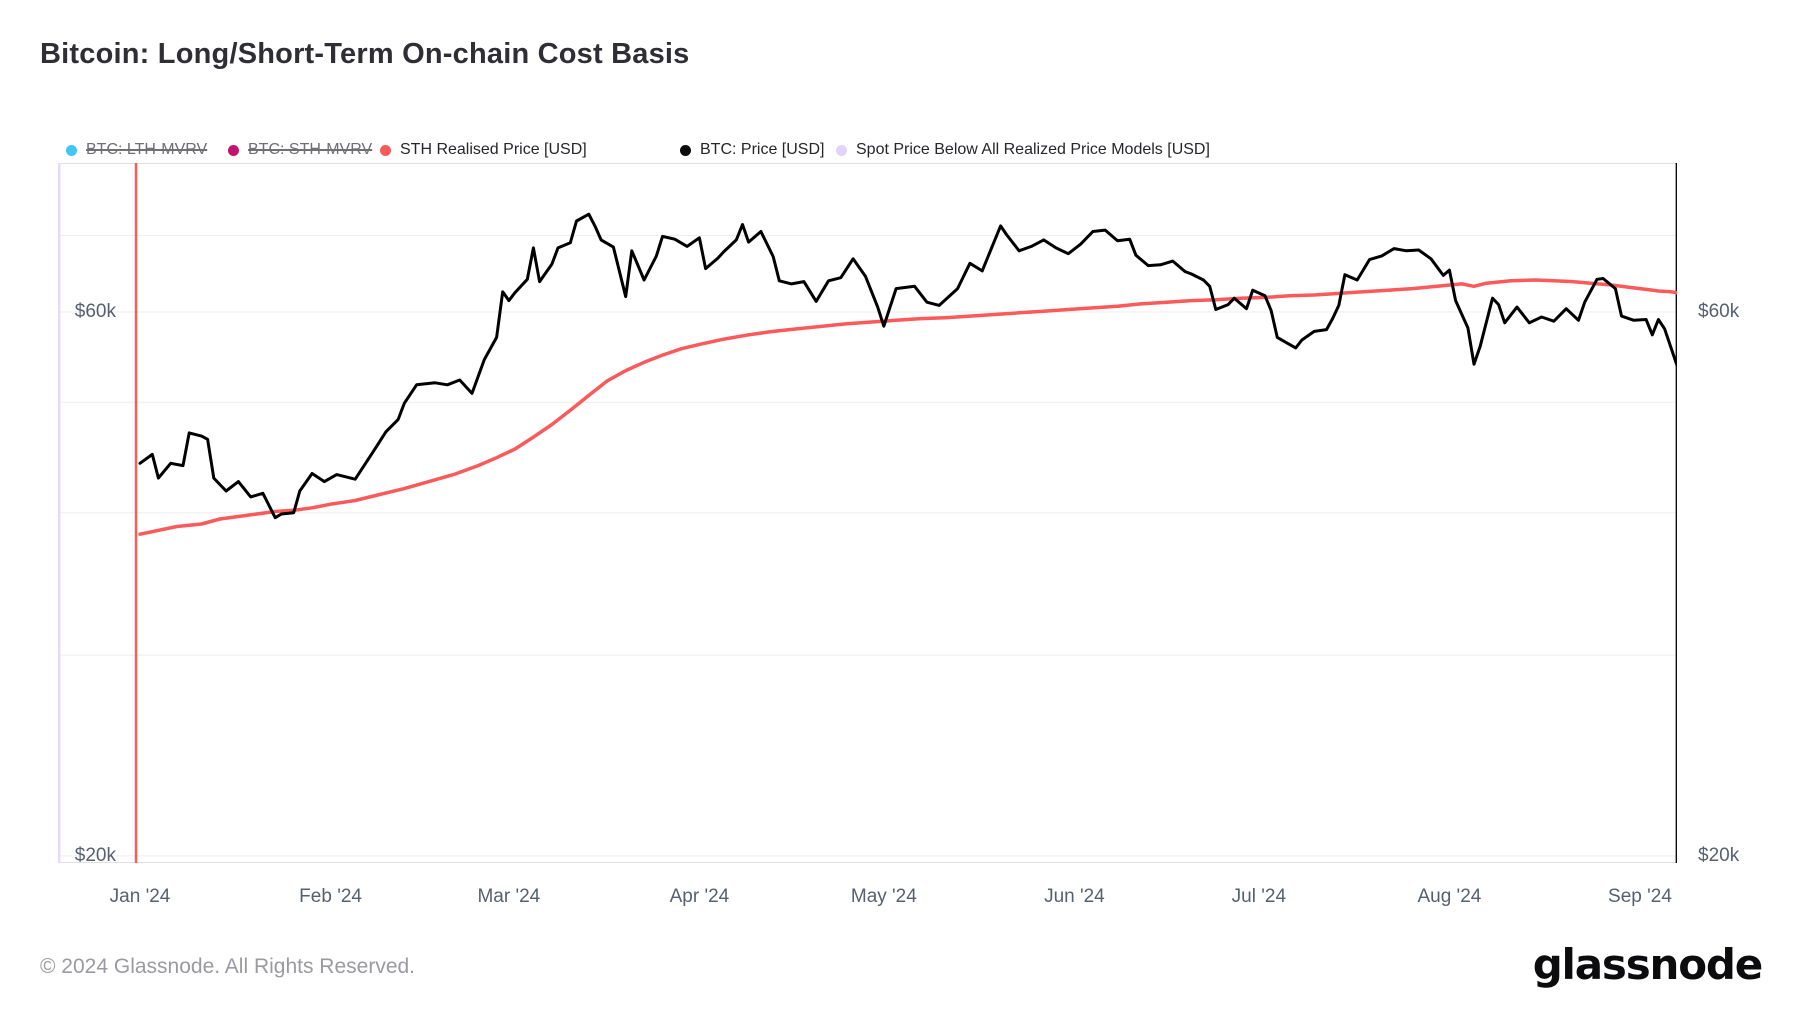 The height and width of the screenshot is (1013, 1800). Describe the element at coordinates (493, 149) in the screenshot. I see `legend-item-label: STH Realised Price [USD]` at that location.